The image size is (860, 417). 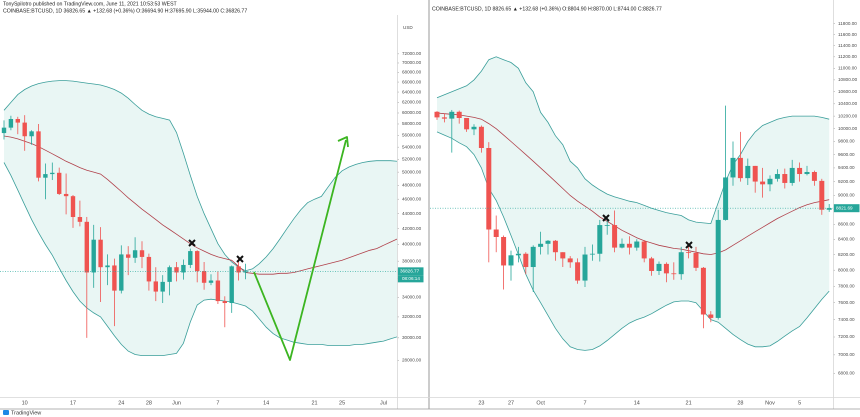 What do you see at coordinates (847, 56) in the screenshot?
I see `y-tick-label: 11200.00` at bounding box center [847, 56].